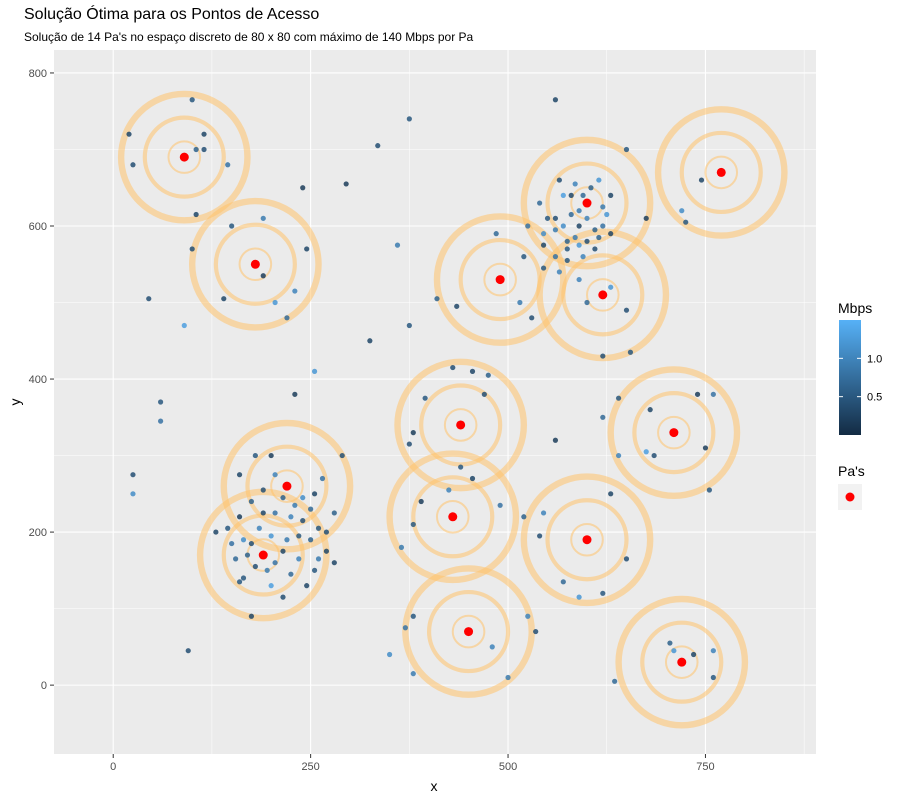 This screenshot has width=900, height=800. Describe the element at coordinates (851, 471) in the screenshot. I see `pa-legend-title: Pa's` at that location.